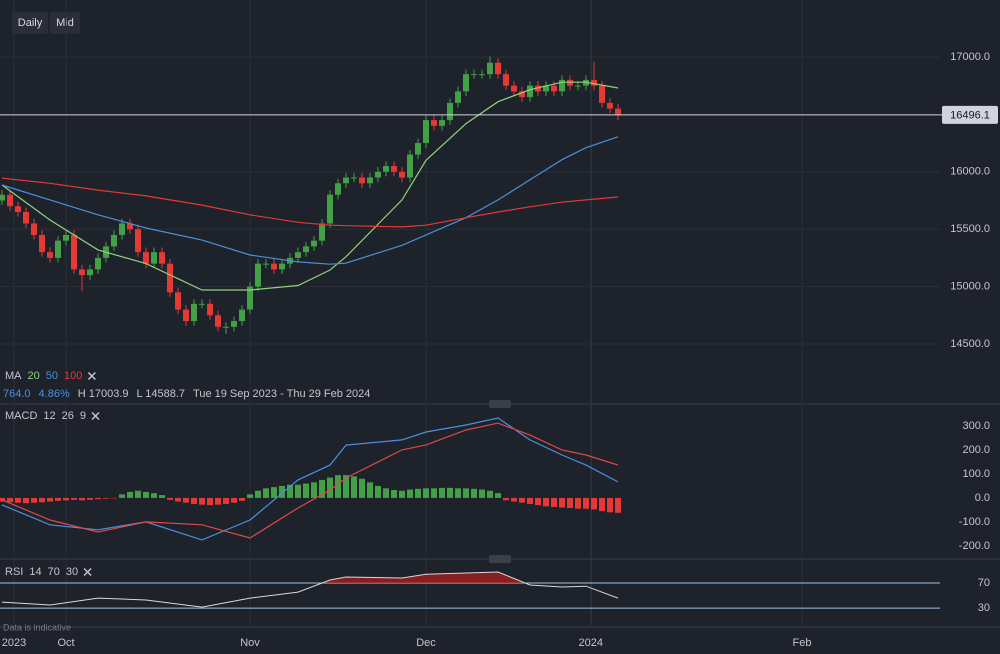 The width and height of the screenshot is (1000, 654). What do you see at coordinates (982, 498) in the screenshot?
I see `y-tick-label: 0.0` at bounding box center [982, 498].